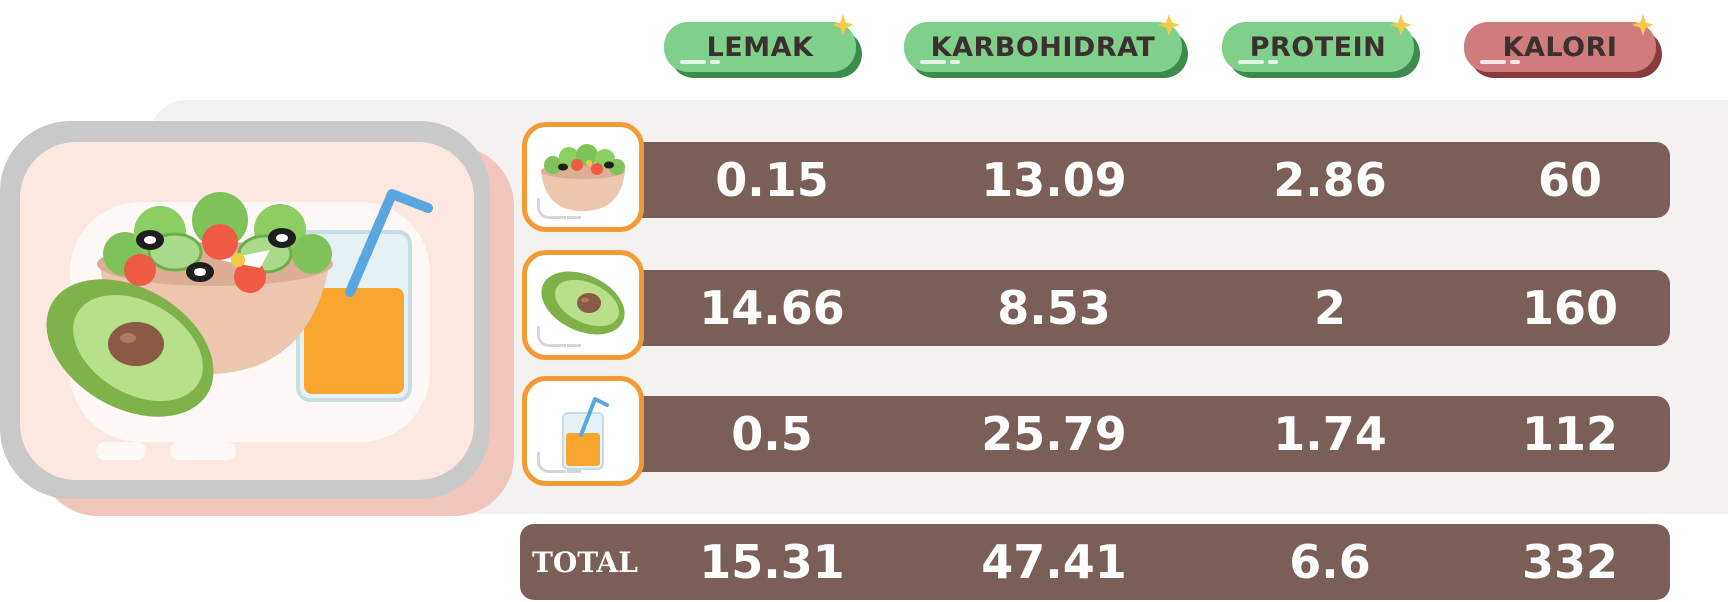 The width and height of the screenshot is (1728, 602). I want to click on cell-protein: 2.86, so click(1330, 180).